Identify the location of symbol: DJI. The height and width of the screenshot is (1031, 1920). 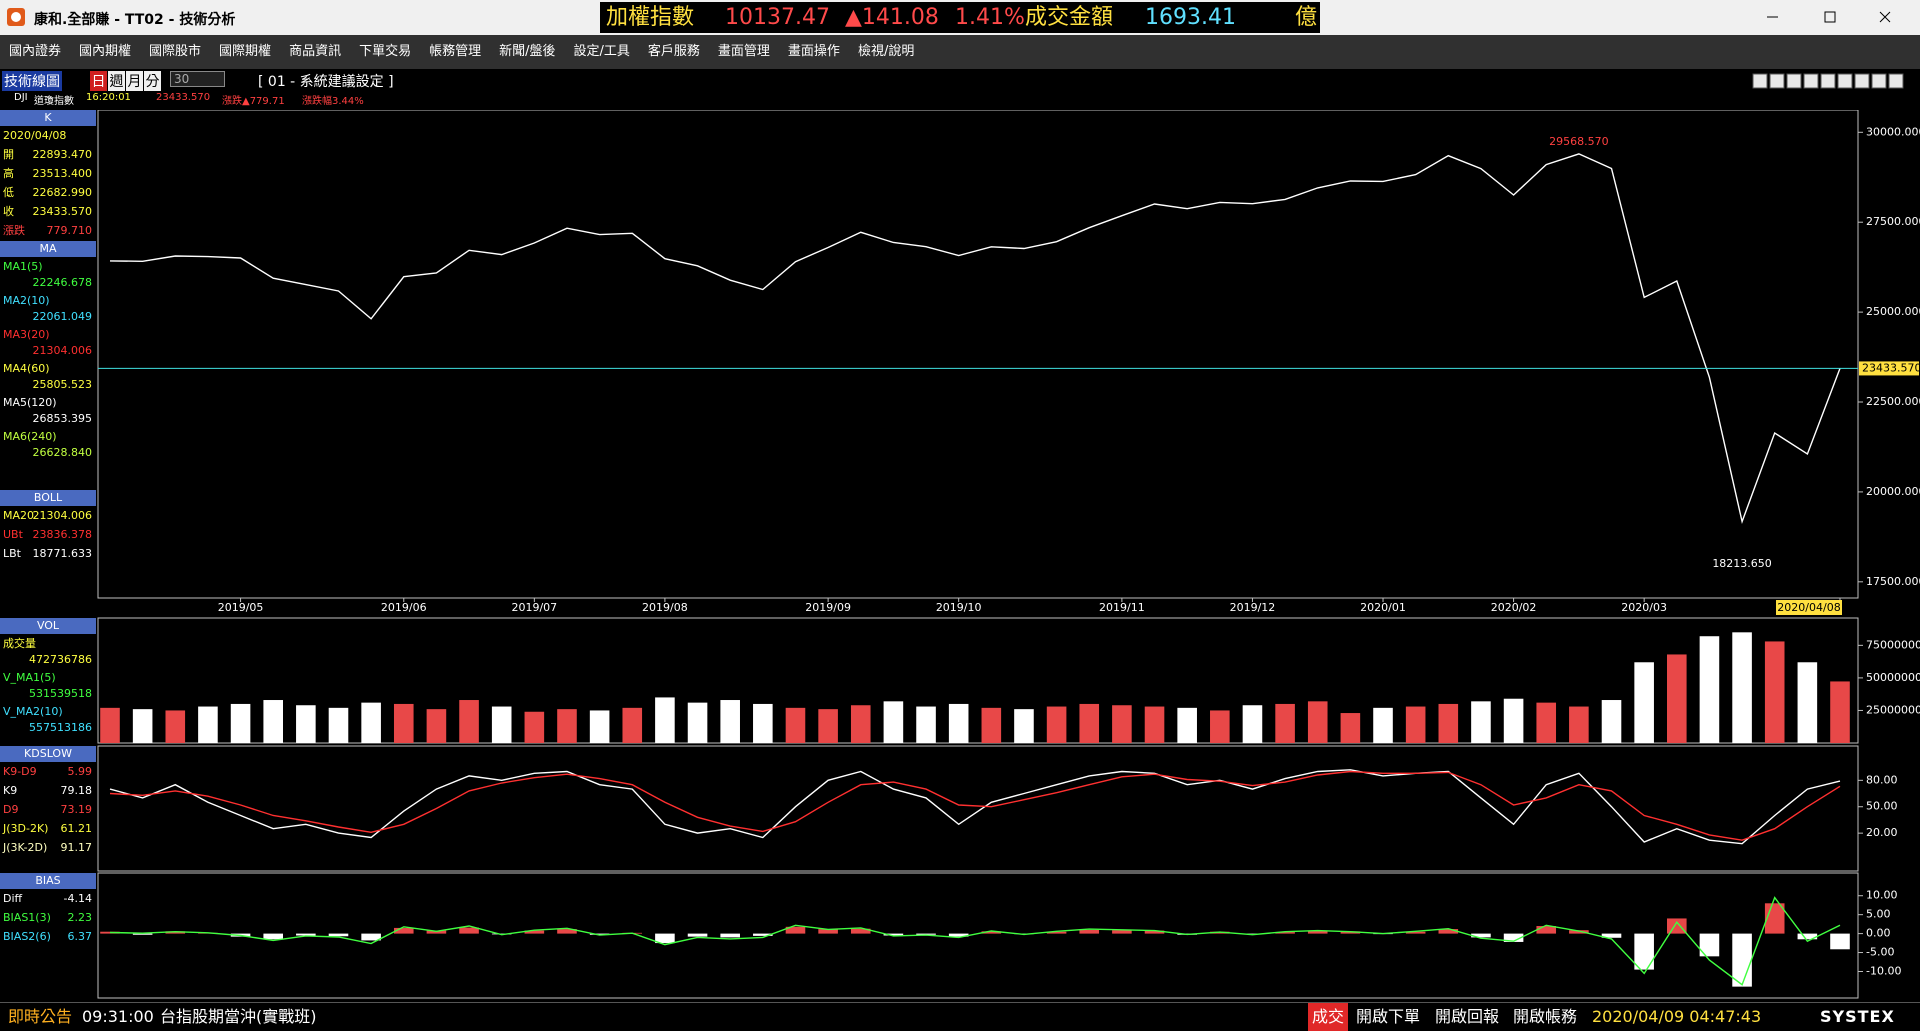
(21, 97).